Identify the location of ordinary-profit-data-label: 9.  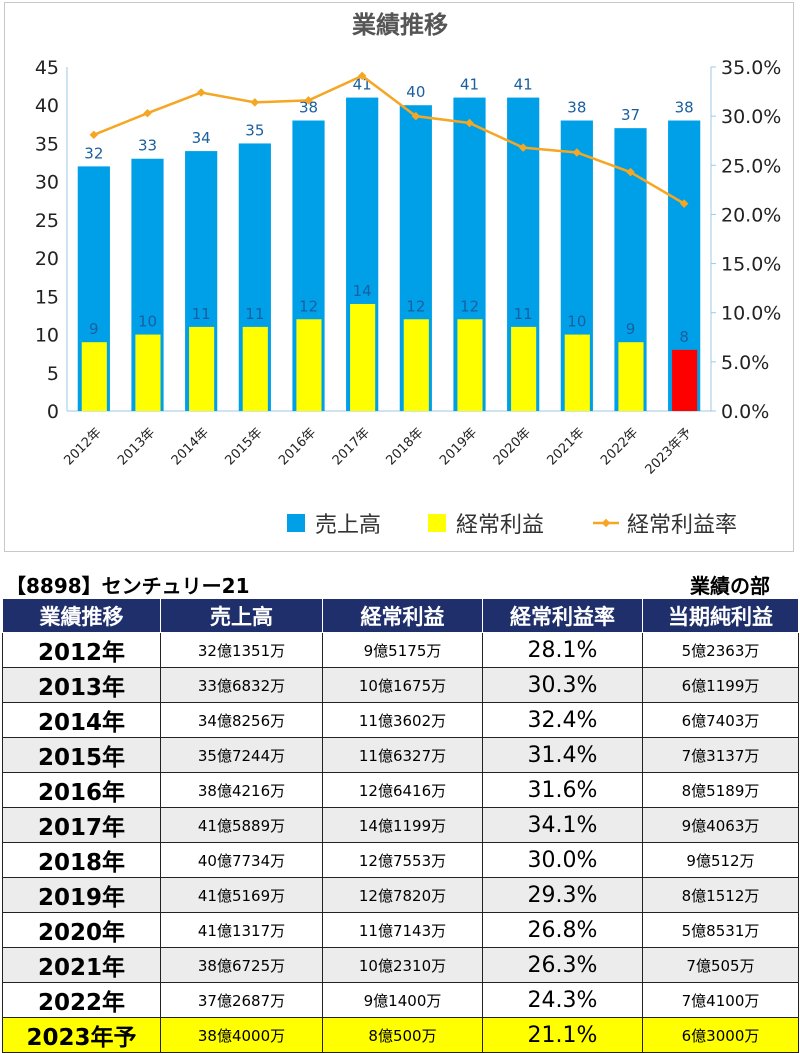
(631, 329).